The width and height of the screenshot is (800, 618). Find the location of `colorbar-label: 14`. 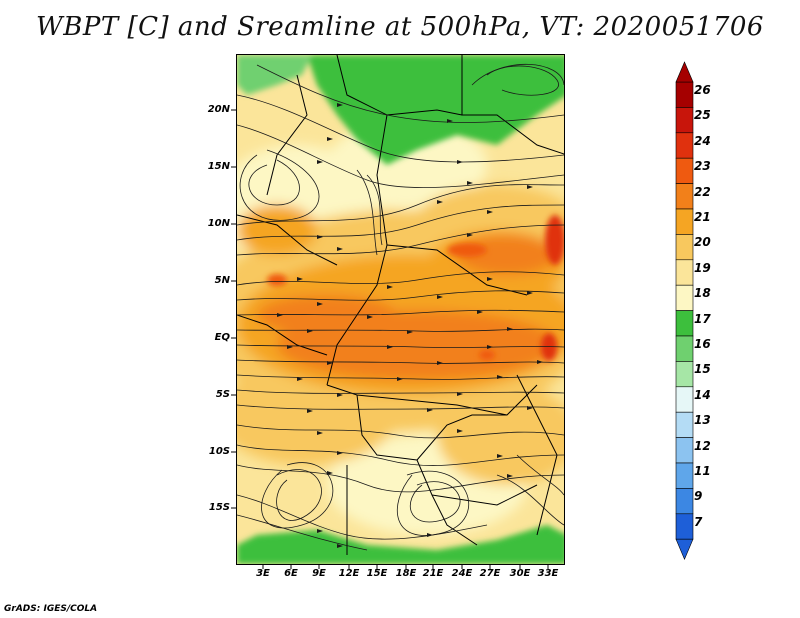

colorbar-label: 14 is located at coordinates (702, 394).